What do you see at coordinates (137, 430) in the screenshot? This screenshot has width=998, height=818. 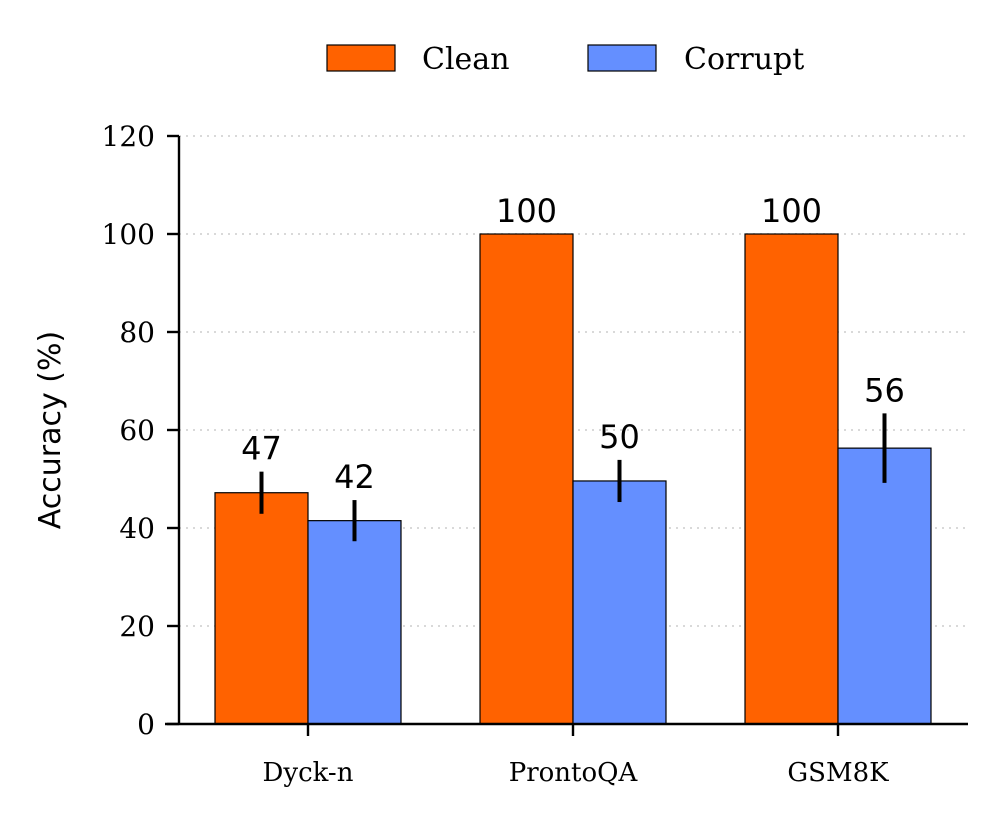 I see `y-tick-label: 60` at bounding box center [137, 430].